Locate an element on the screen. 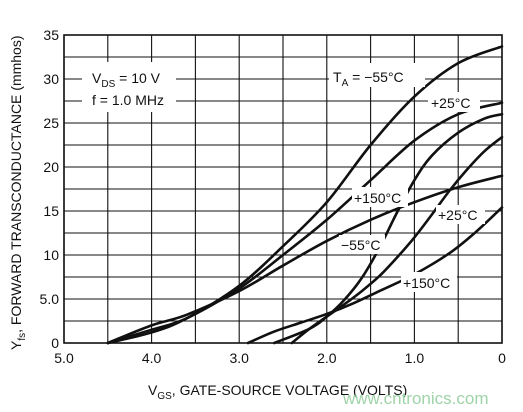 The image size is (523, 412). x-tick-label: 1.0 is located at coordinates (415, 358).